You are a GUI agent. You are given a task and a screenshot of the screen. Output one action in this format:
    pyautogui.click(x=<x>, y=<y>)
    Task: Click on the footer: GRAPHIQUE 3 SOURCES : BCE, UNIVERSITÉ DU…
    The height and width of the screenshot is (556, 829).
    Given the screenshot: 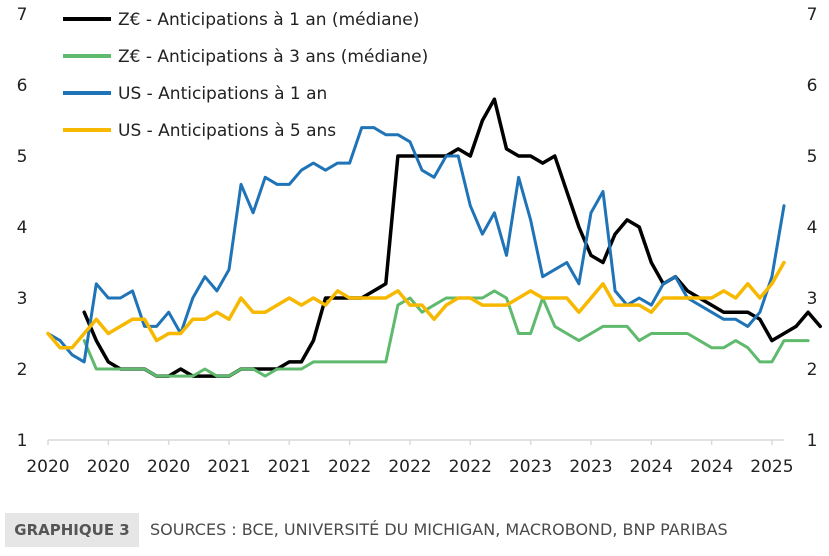 What is the action you would take?
    pyautogui.click(x=414, y=530)
    